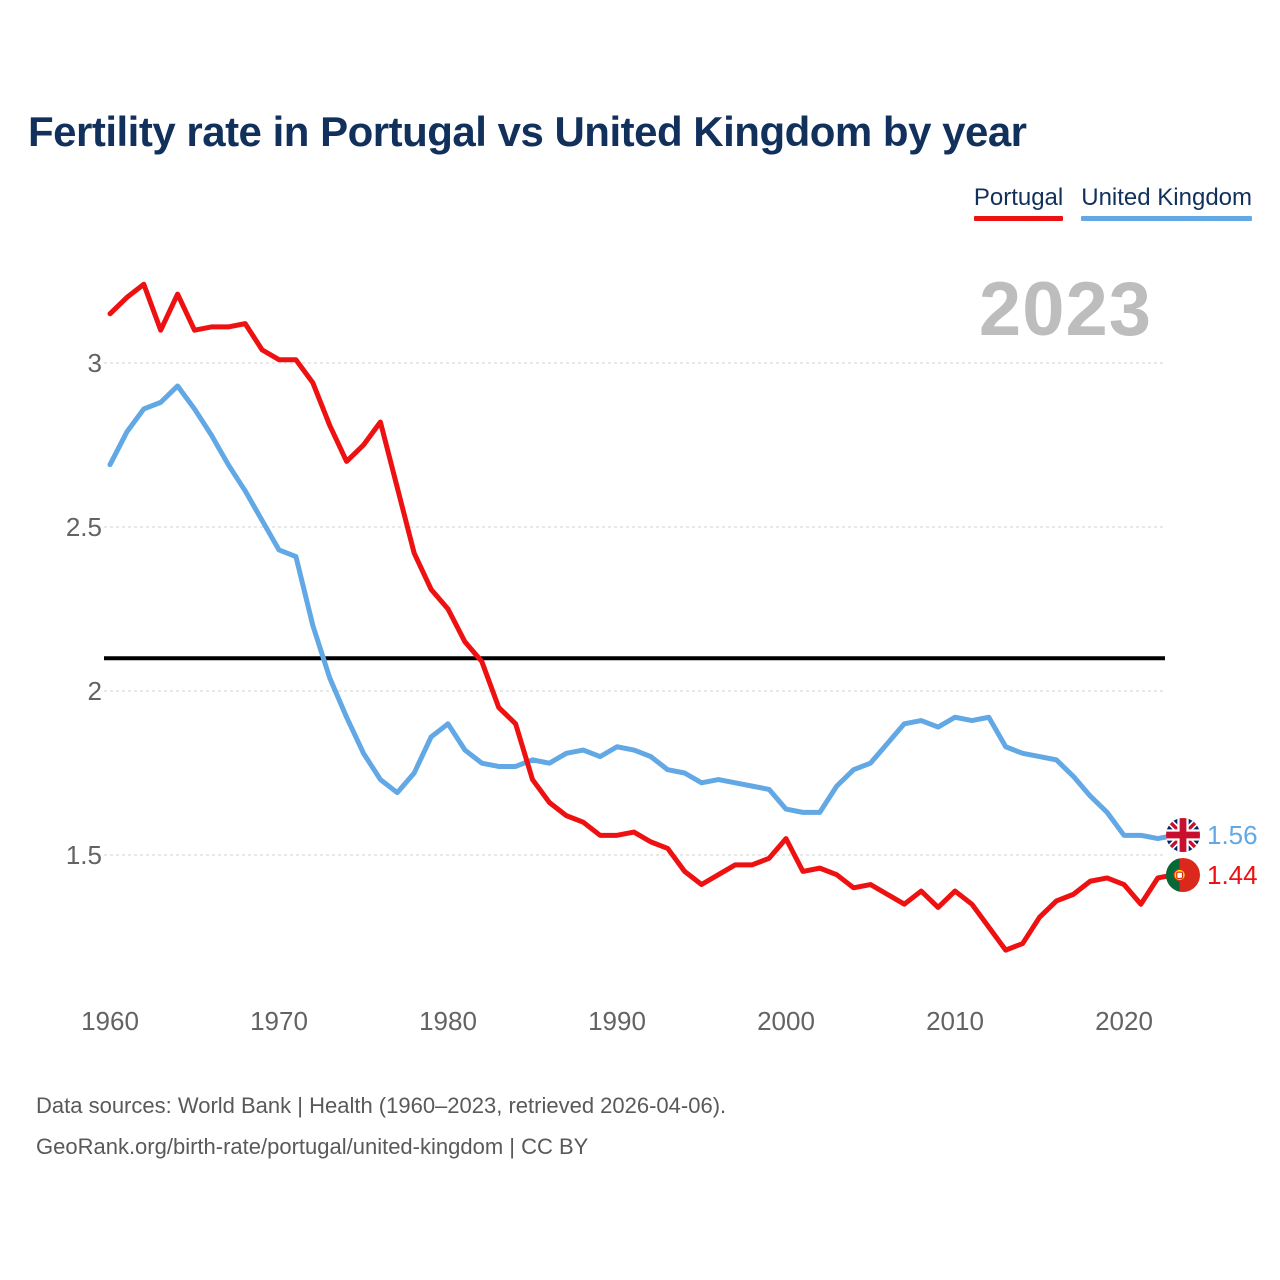 Image resolution: width=1280 pixels, height=1280 pixels. What do you see at coordinates (69, 363) in the screenshot?
I see `y-axis-tick: 3` at bounding box center [69, 363].